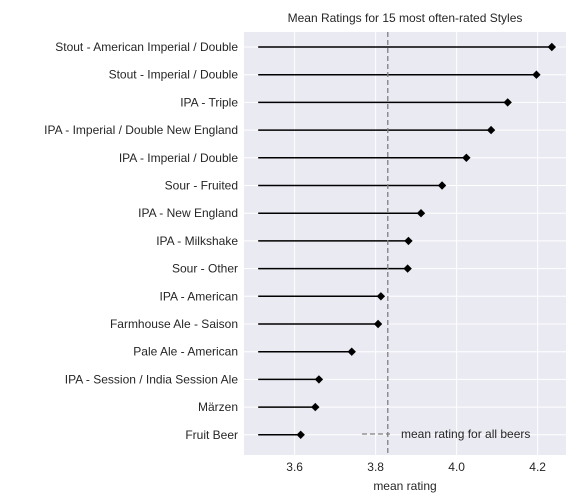 This screenshot has width=576, height=504. I want to click on y-tick-label: IPA - Triple, so click(209, 102).